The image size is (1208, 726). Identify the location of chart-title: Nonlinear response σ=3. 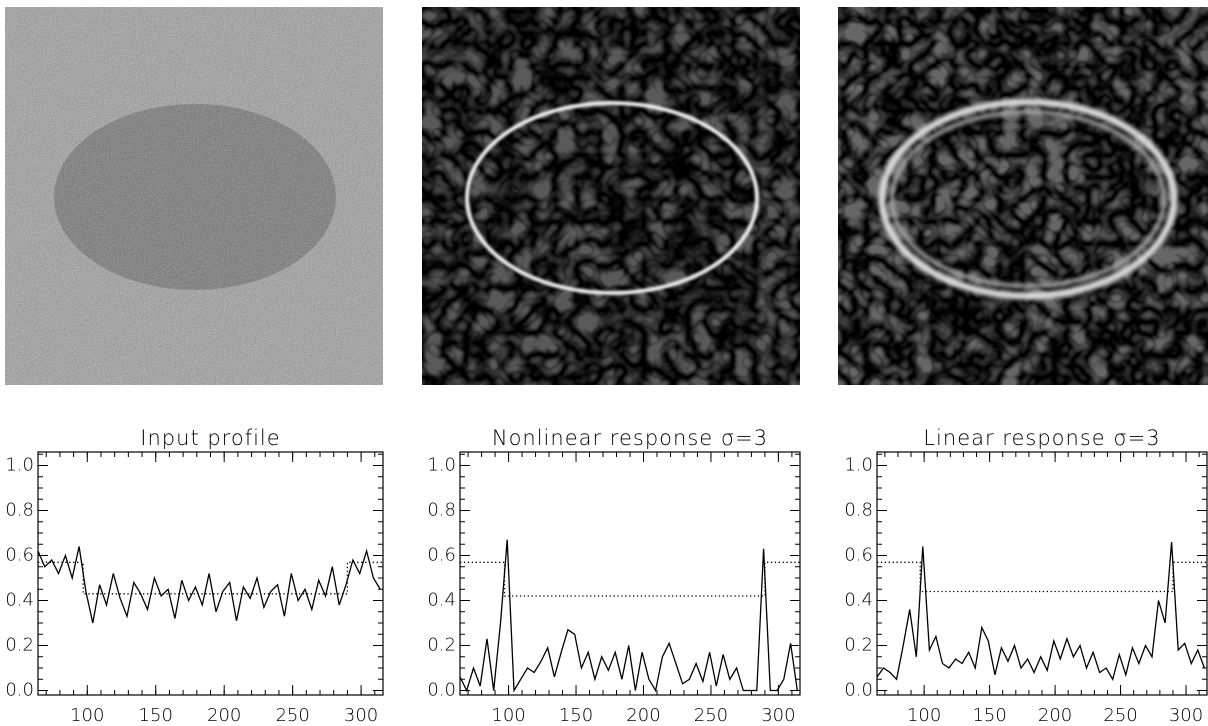
(630, 438).